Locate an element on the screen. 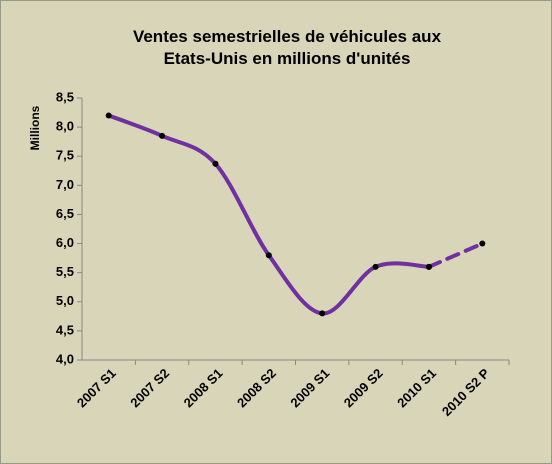 Image resolution: width=552 pixels, height=464 pixels. chart-title: Ventes semestrielles de véhicules aux is located at coordinates (287, 36).